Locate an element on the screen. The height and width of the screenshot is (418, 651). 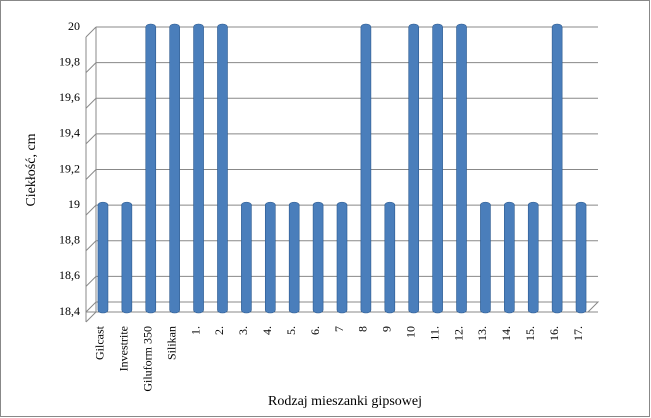
x-tick-label: 16. is located at coordinates (554, 333).